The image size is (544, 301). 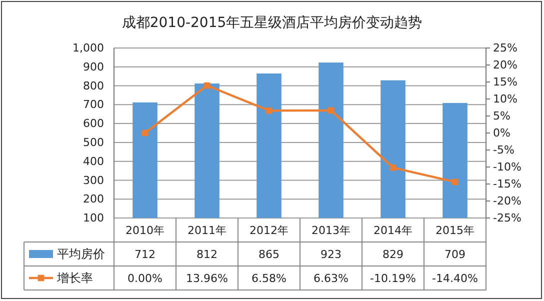 I want to click on data-label: 6.63%, so click(x=331, y=278).